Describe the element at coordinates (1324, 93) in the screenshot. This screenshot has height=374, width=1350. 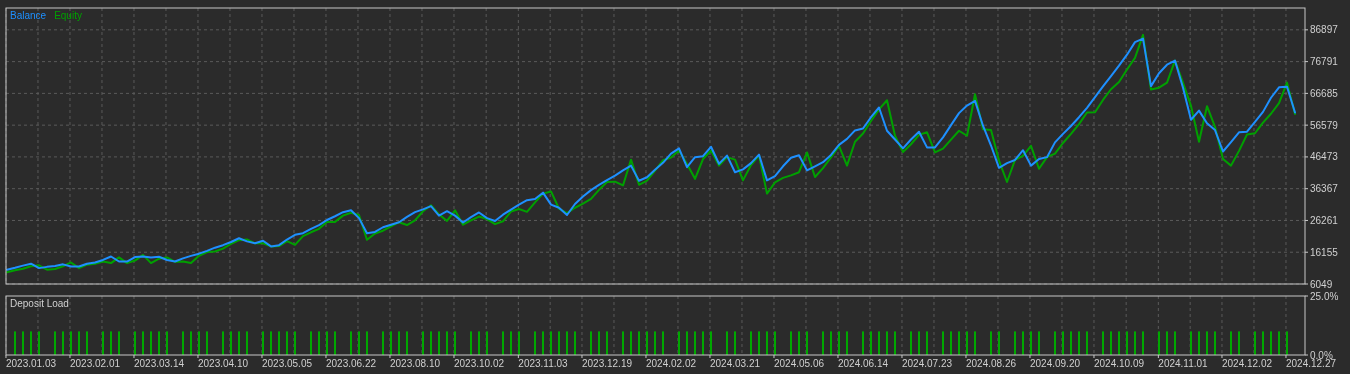
I see `y-tick-label: 66685` at that location.